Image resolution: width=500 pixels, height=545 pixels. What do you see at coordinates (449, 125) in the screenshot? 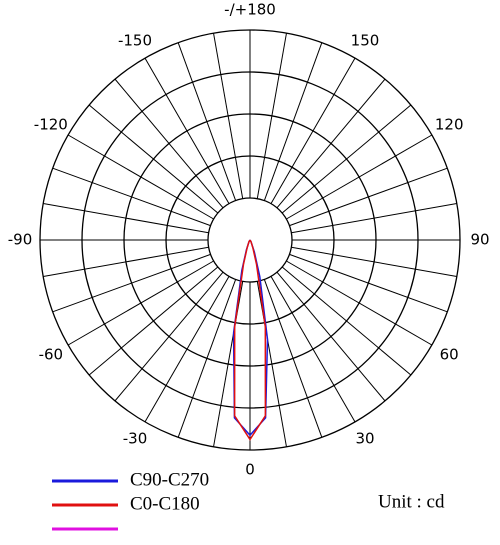
I see `angle-tick-label: 120` at bounding box center [449, 125].